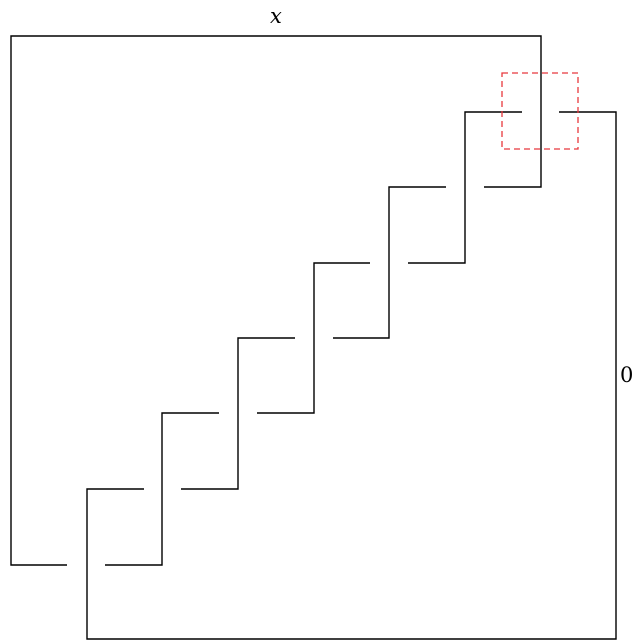 This screenshot has width=643, height=641. What do you see at coordinates (389, 262) in the screenshot?
I see `staircase-strand-e` at bounding box center [389, 262].